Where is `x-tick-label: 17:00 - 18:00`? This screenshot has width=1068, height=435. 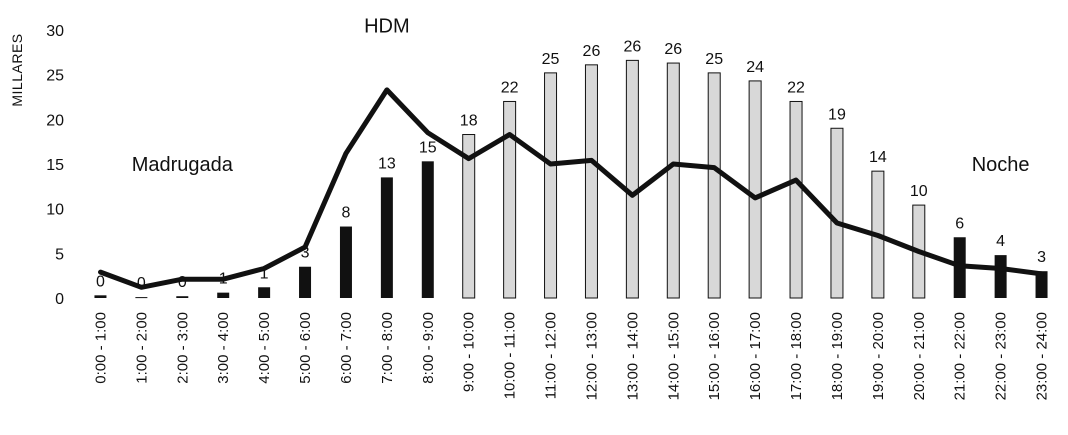 x-tick-label: 17:00 - 18:00 is located at coordinates (796, 356).